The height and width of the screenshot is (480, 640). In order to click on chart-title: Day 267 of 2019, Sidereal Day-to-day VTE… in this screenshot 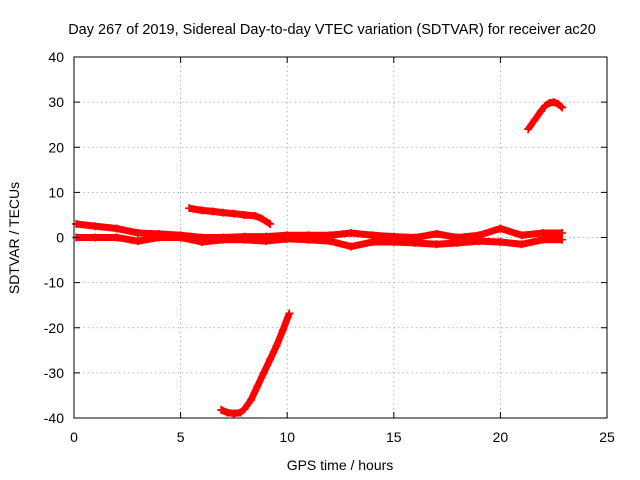, I will do `click(332, 30)`.